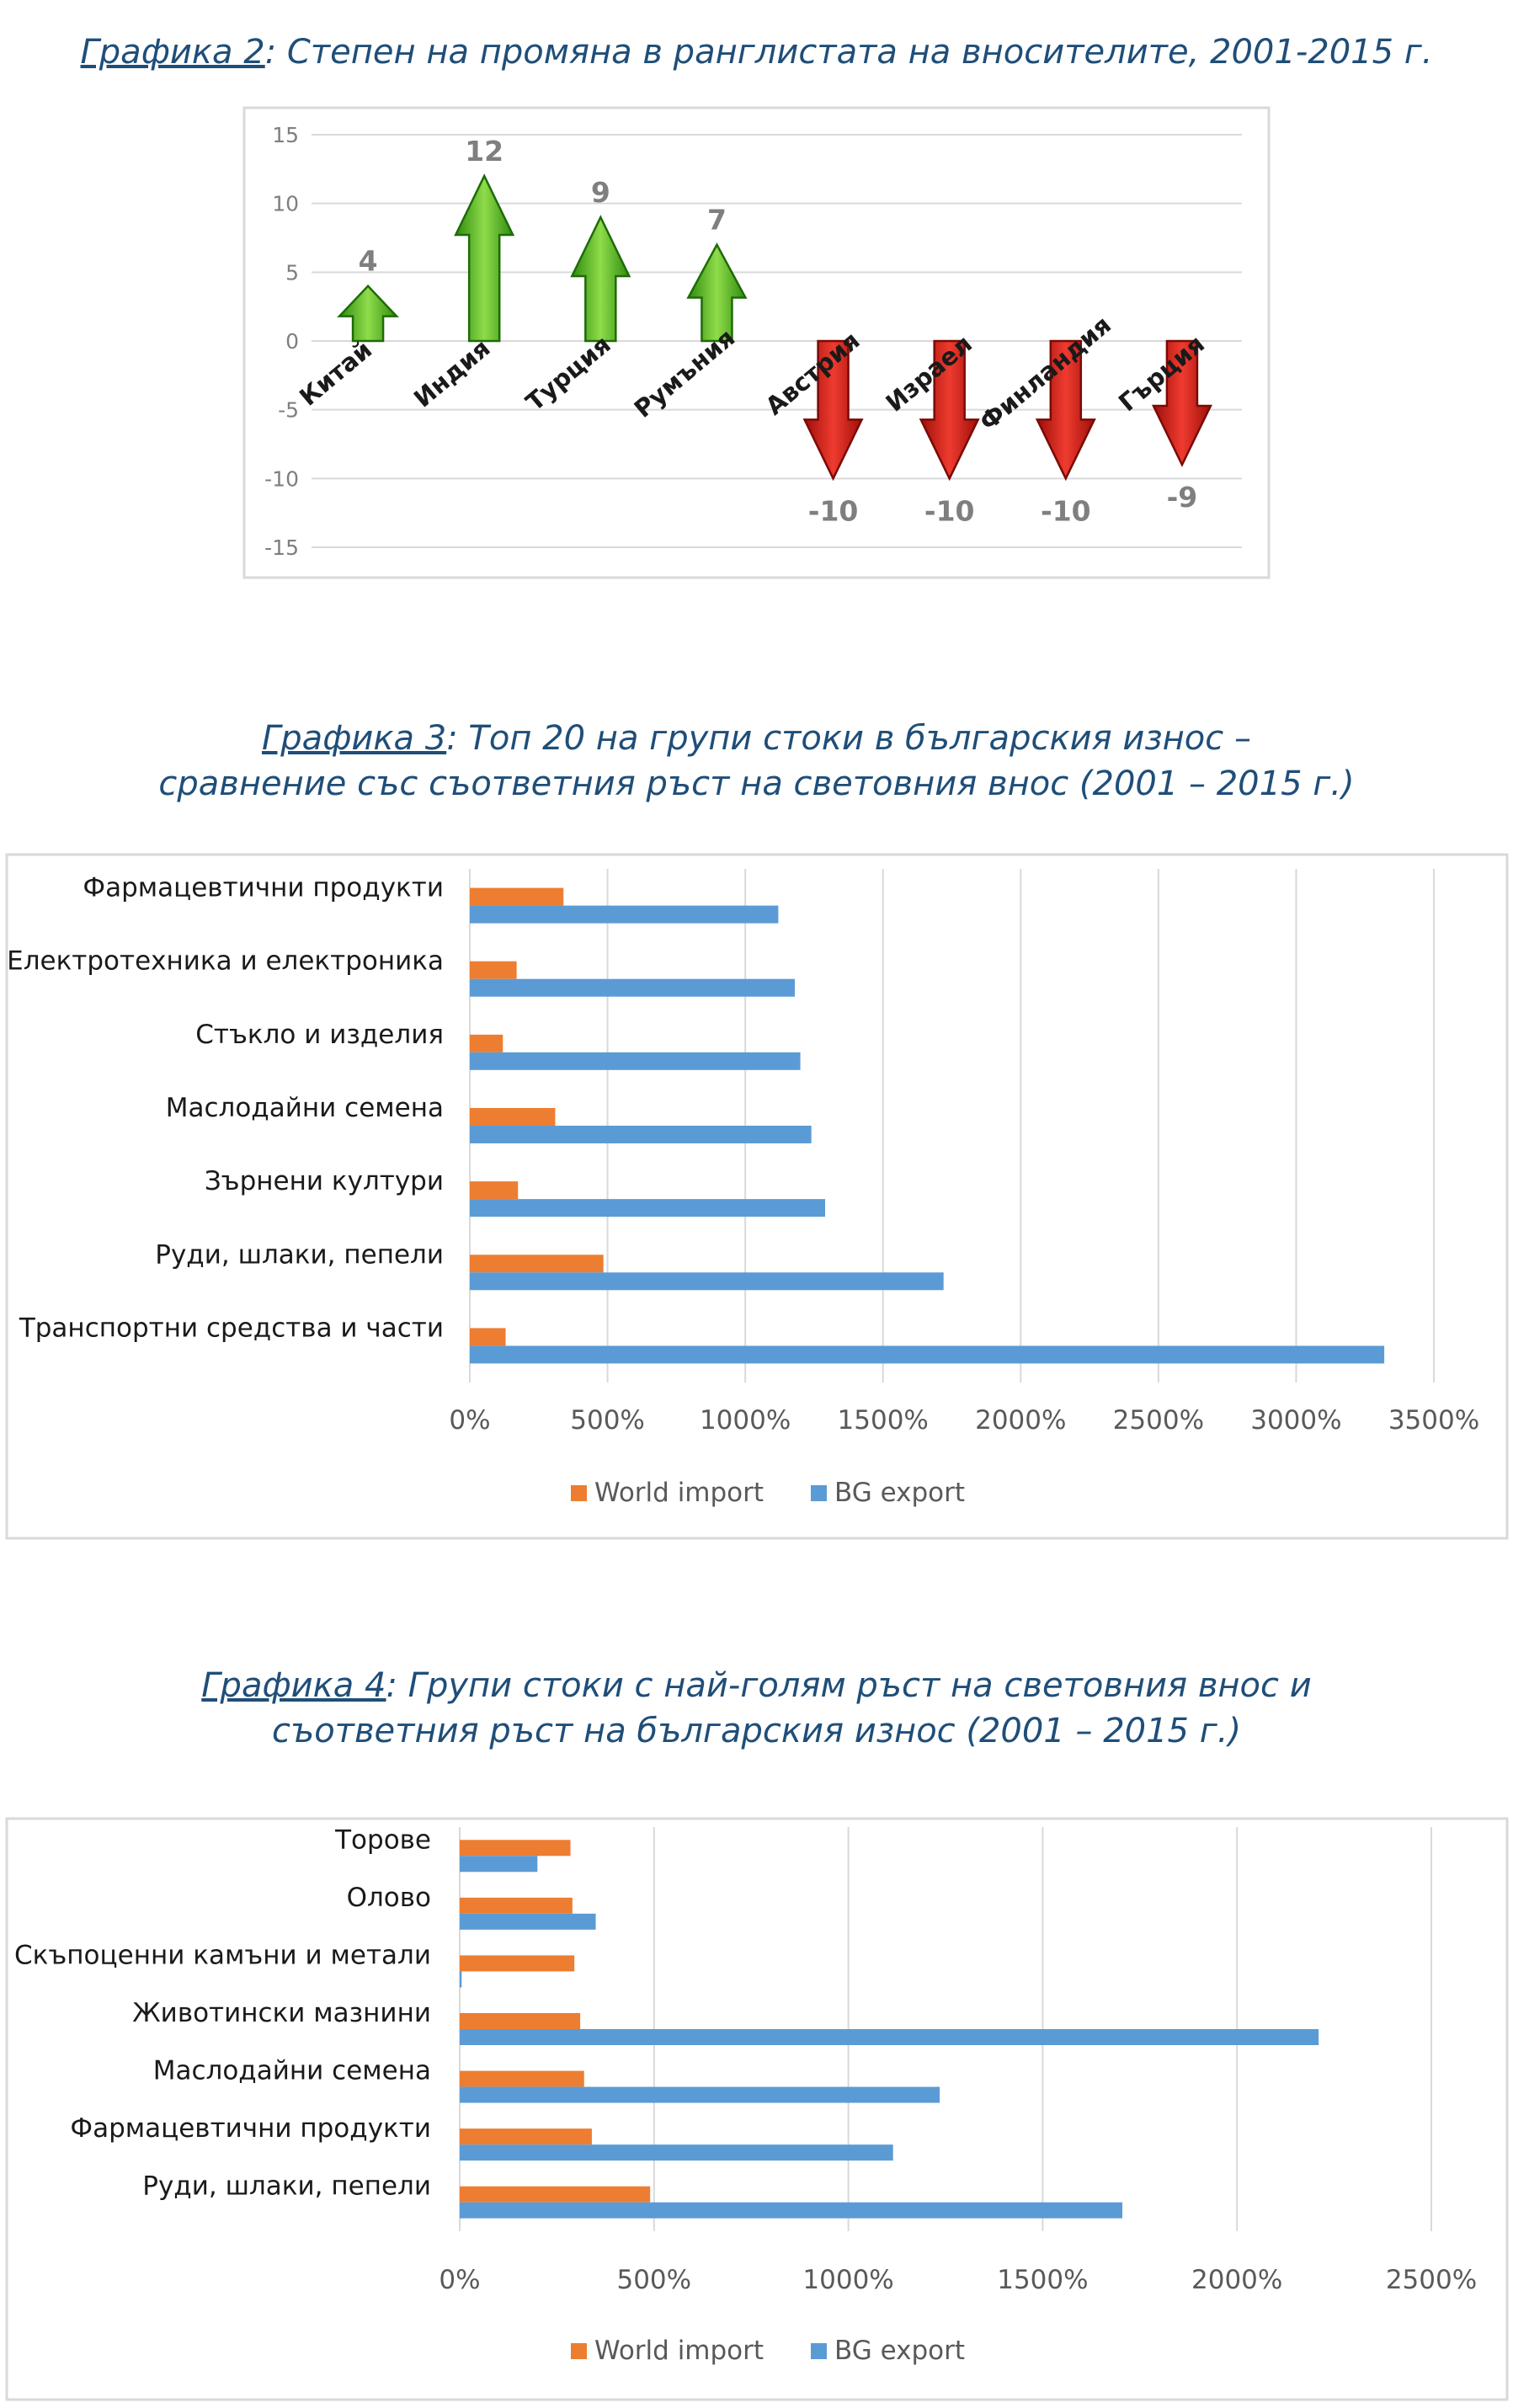 Image resolution: width=1513 pixels, height=2408 pixels. What do you see at coordinates (460, 2280) in the screenshot?
I see `chart4-x-tick-label: 0%` at bounding box center [460, 2280].